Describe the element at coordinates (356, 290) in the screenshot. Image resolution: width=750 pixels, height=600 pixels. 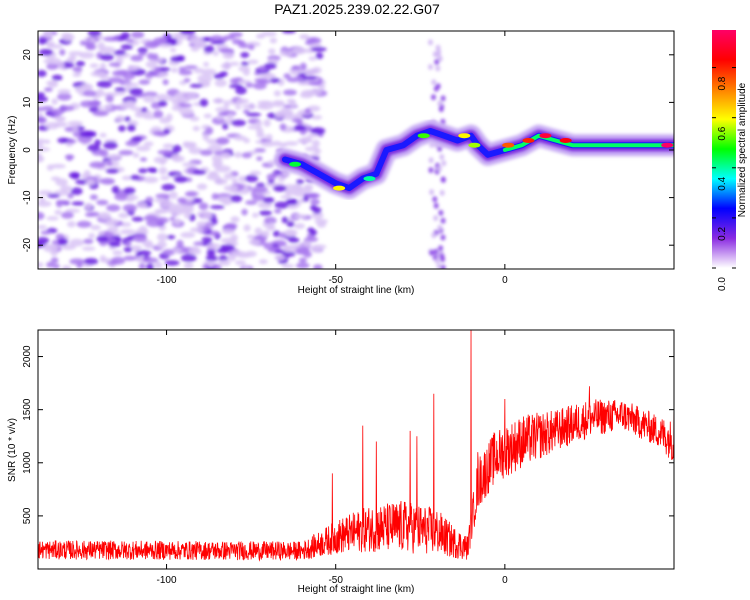
I see `spectrogram-x-label: Height of straight line (km)` at that location.